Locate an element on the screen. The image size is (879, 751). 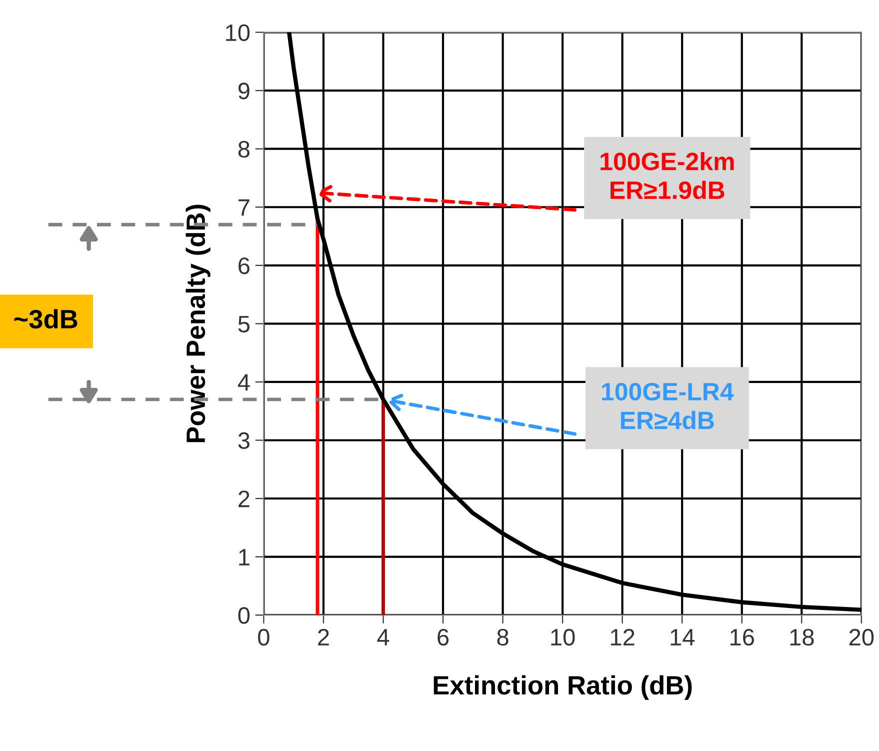
y-tick-label: 0 is located at coordinates (244, 615).